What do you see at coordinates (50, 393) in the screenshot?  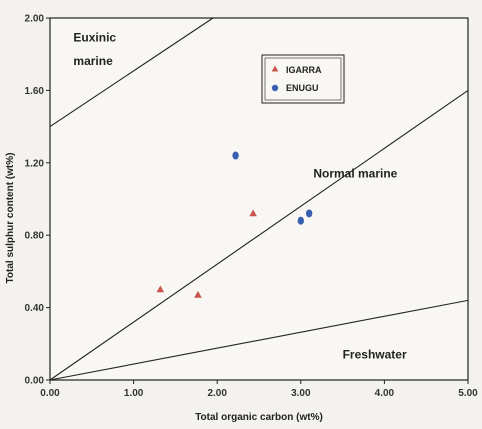 I see `x-tick-label: 0.00` at bounding box center [50, 393].